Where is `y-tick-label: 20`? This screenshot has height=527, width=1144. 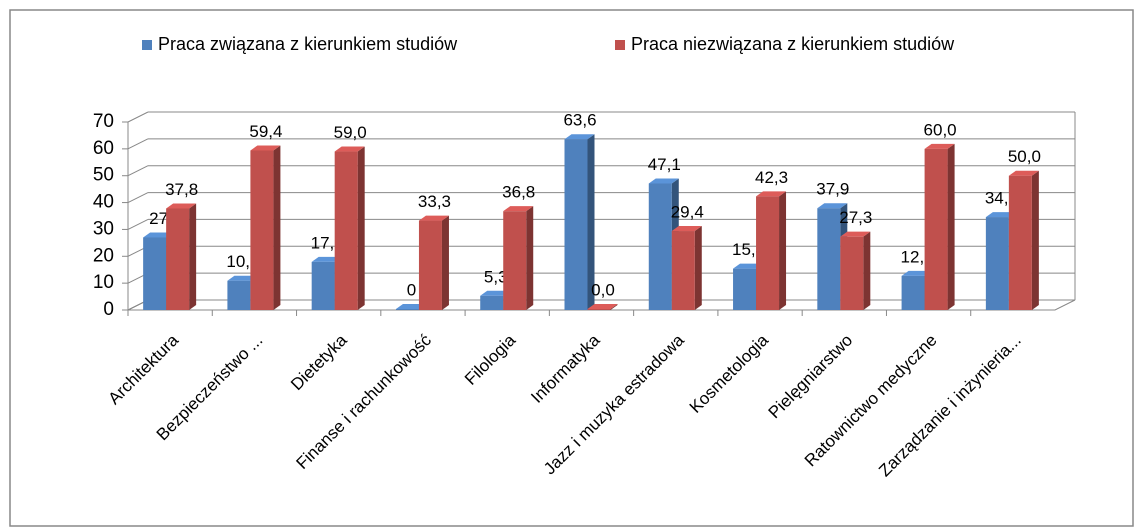
y-tick-label: 20 is located at coordinates (103, 255).